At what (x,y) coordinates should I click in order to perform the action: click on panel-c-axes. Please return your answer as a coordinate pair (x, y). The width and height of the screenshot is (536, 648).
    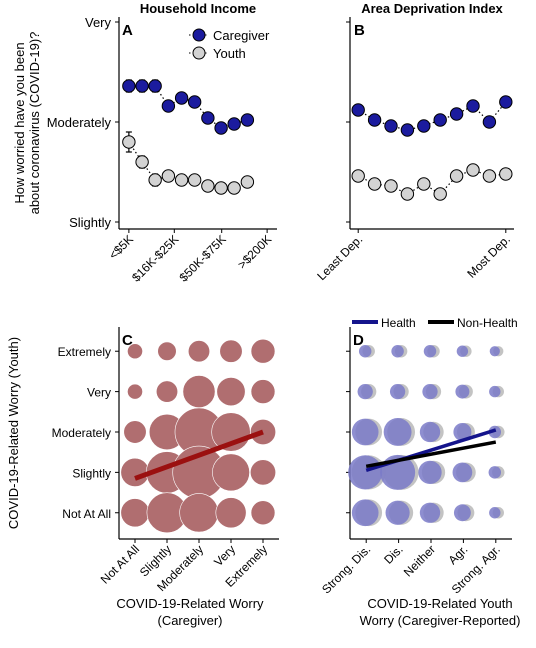
    Looking at the image, I should click on (197, 435).